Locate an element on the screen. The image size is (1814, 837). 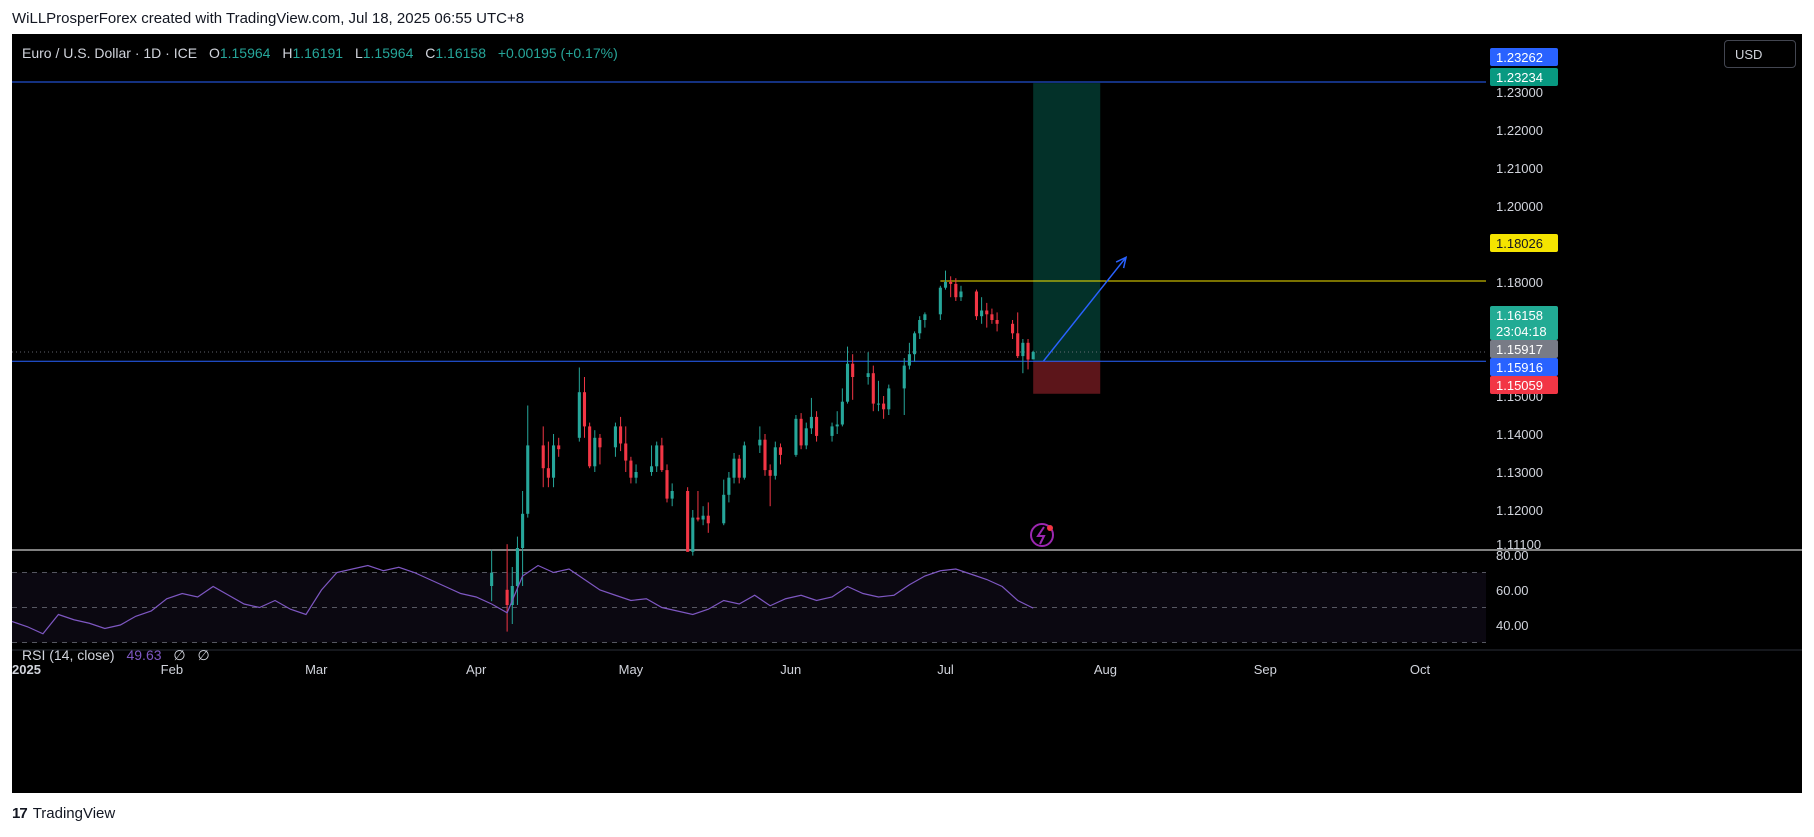
high-value: 1.16191 is located at coordinates (318, 53).